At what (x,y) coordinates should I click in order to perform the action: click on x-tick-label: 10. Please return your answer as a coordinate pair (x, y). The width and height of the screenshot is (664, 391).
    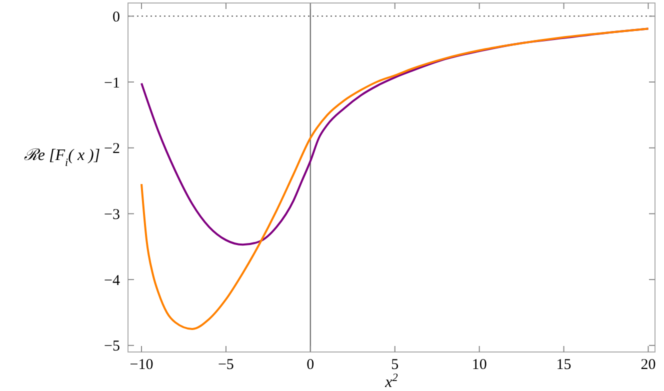
    Looking at the image, I should click on (479, 365).